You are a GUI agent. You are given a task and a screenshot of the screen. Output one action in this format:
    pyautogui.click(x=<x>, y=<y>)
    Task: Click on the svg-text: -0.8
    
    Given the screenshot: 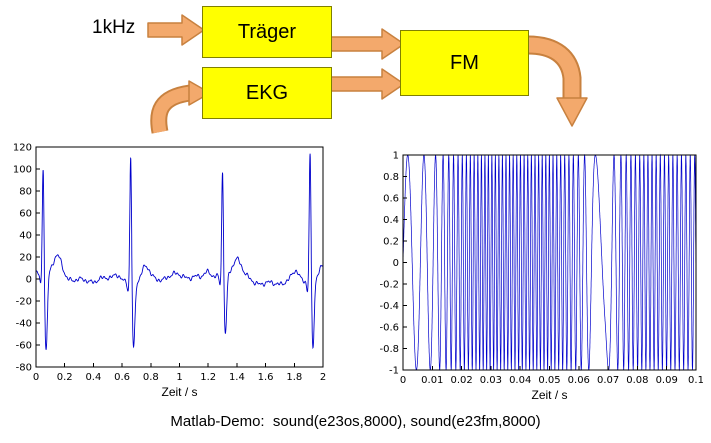 What is the action you would take?
    pyautogui.click(x=389, y=349)
    